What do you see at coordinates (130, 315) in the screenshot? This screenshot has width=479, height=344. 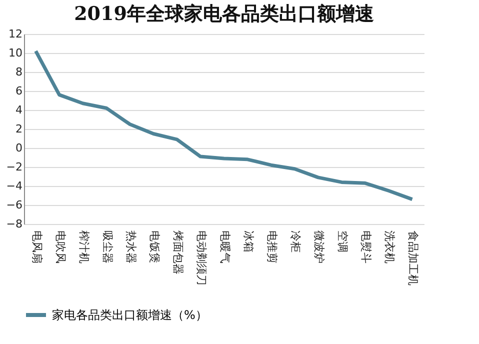 I see `legend-label: 家电各品类出口额增速（%）` at bounding box center [130, 315].